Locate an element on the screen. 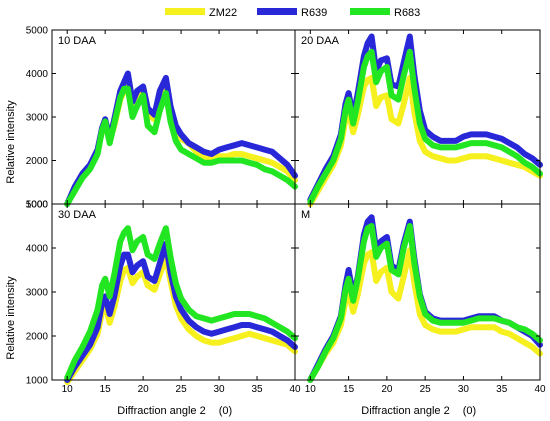 The height and width of the screenshot is (421, 550). legend-item: R683 is located at coordinates (385, 13).